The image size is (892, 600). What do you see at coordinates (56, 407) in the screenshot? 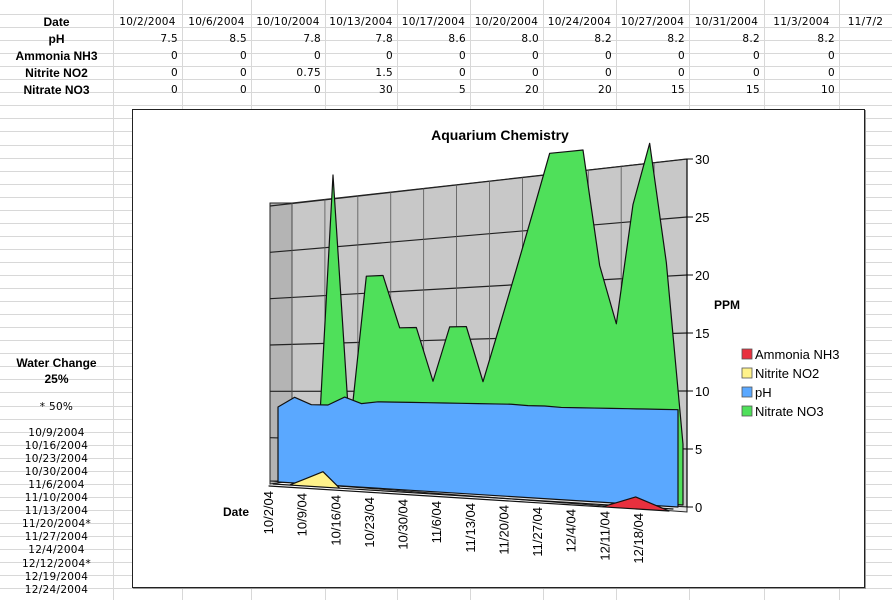
I see `water-change-note: * 50%` at bounding box center [56, 407].